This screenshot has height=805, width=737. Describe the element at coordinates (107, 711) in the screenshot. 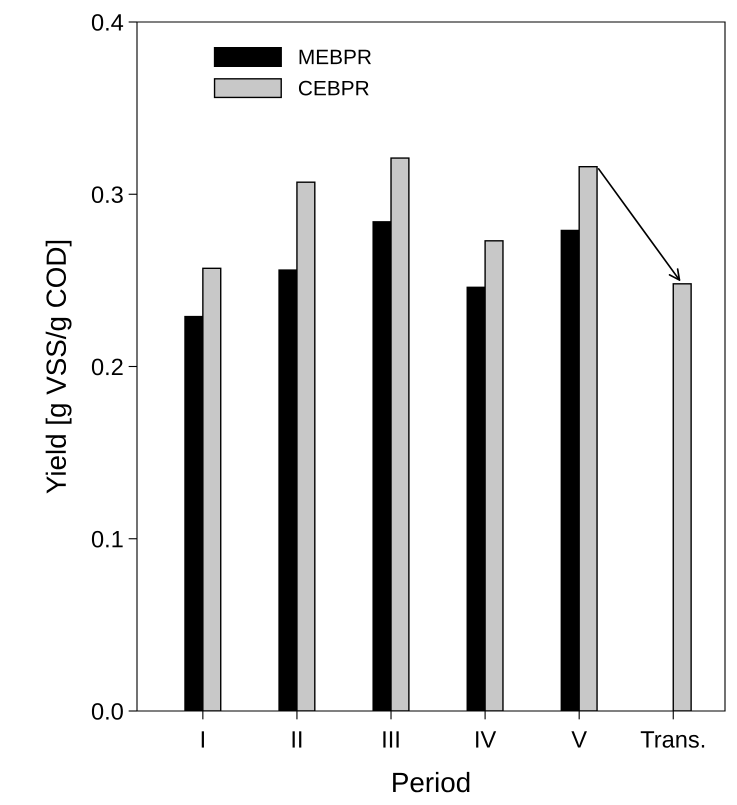

I see `y-tick-label: 0.0` at that location.